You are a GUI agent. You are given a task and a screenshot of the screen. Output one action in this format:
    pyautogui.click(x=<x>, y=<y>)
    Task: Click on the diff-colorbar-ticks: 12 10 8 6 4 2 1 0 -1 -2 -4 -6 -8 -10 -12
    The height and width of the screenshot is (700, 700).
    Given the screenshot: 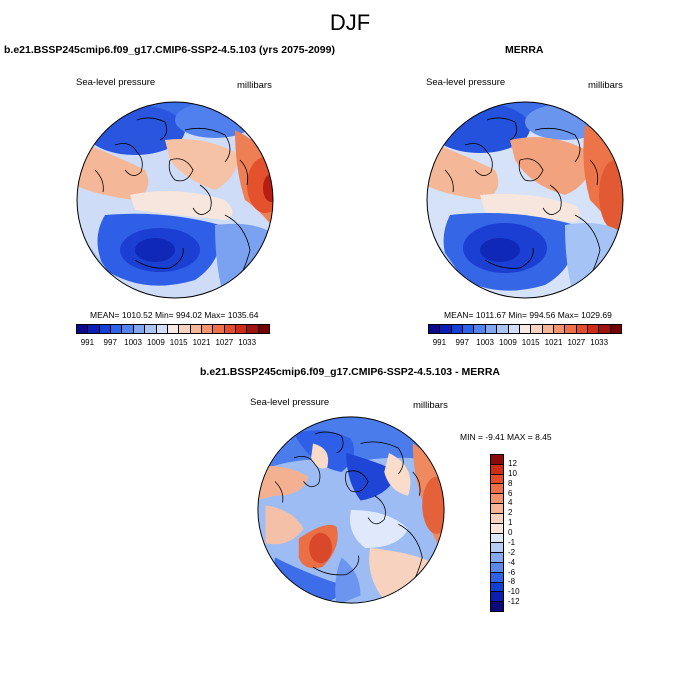 What is the action you would take?
    pyautogui.click(x=523, y=533)
    